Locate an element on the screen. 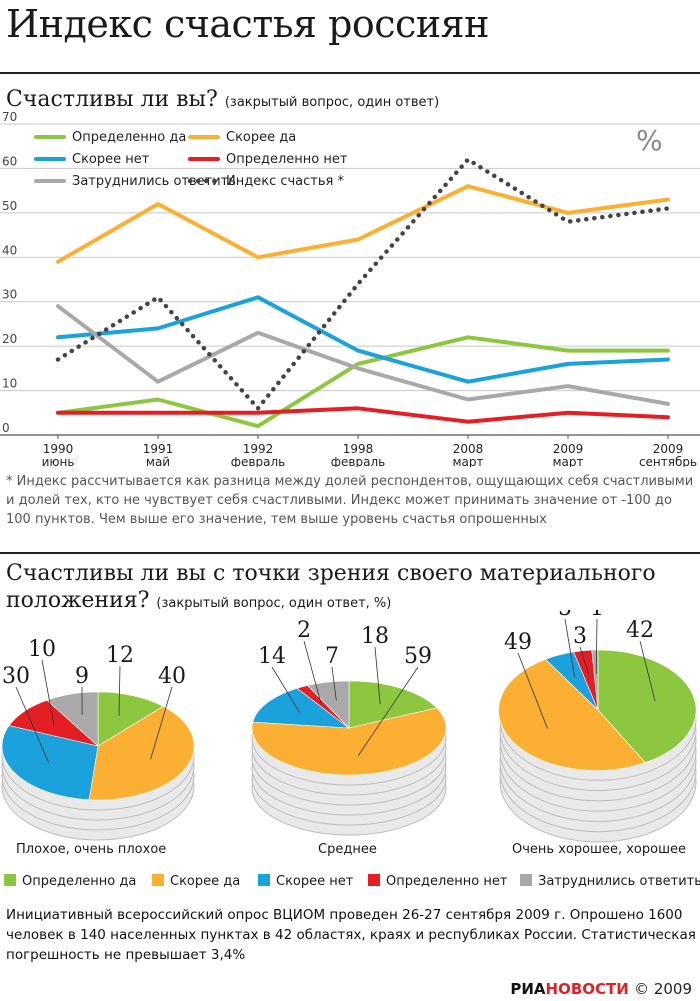  pie-value-label: 59 is located at coordinates (418, 656).